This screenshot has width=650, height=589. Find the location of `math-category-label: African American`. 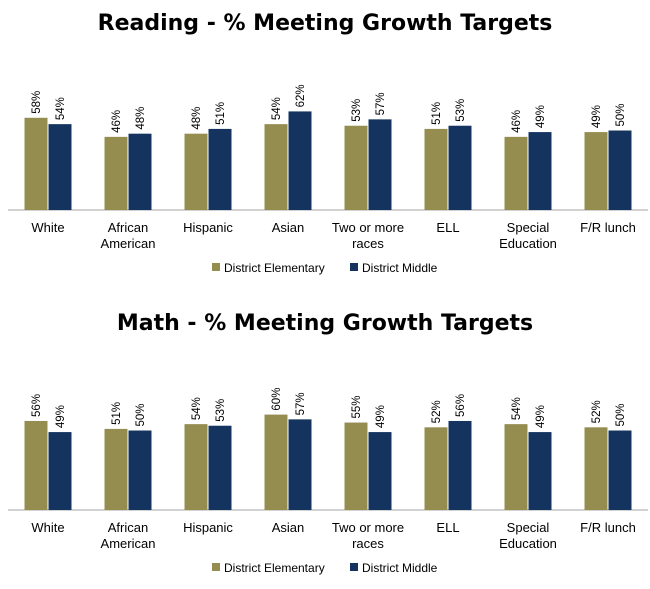

math-category-label: African American is located at coordinates (128, 535).